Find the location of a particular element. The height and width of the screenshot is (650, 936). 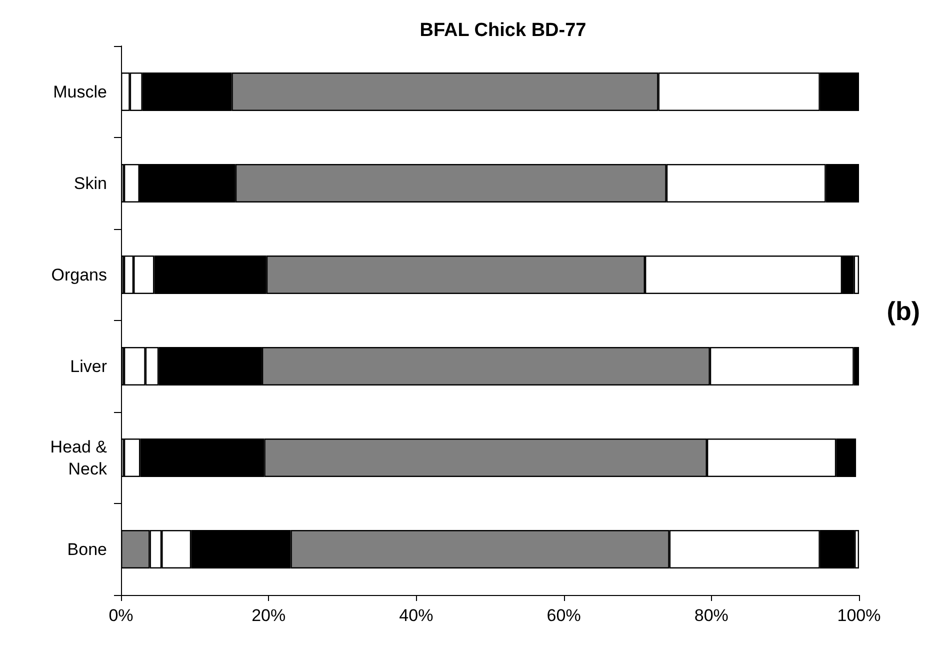

x-tick-label: 20% is located at coordinates (269, 615).